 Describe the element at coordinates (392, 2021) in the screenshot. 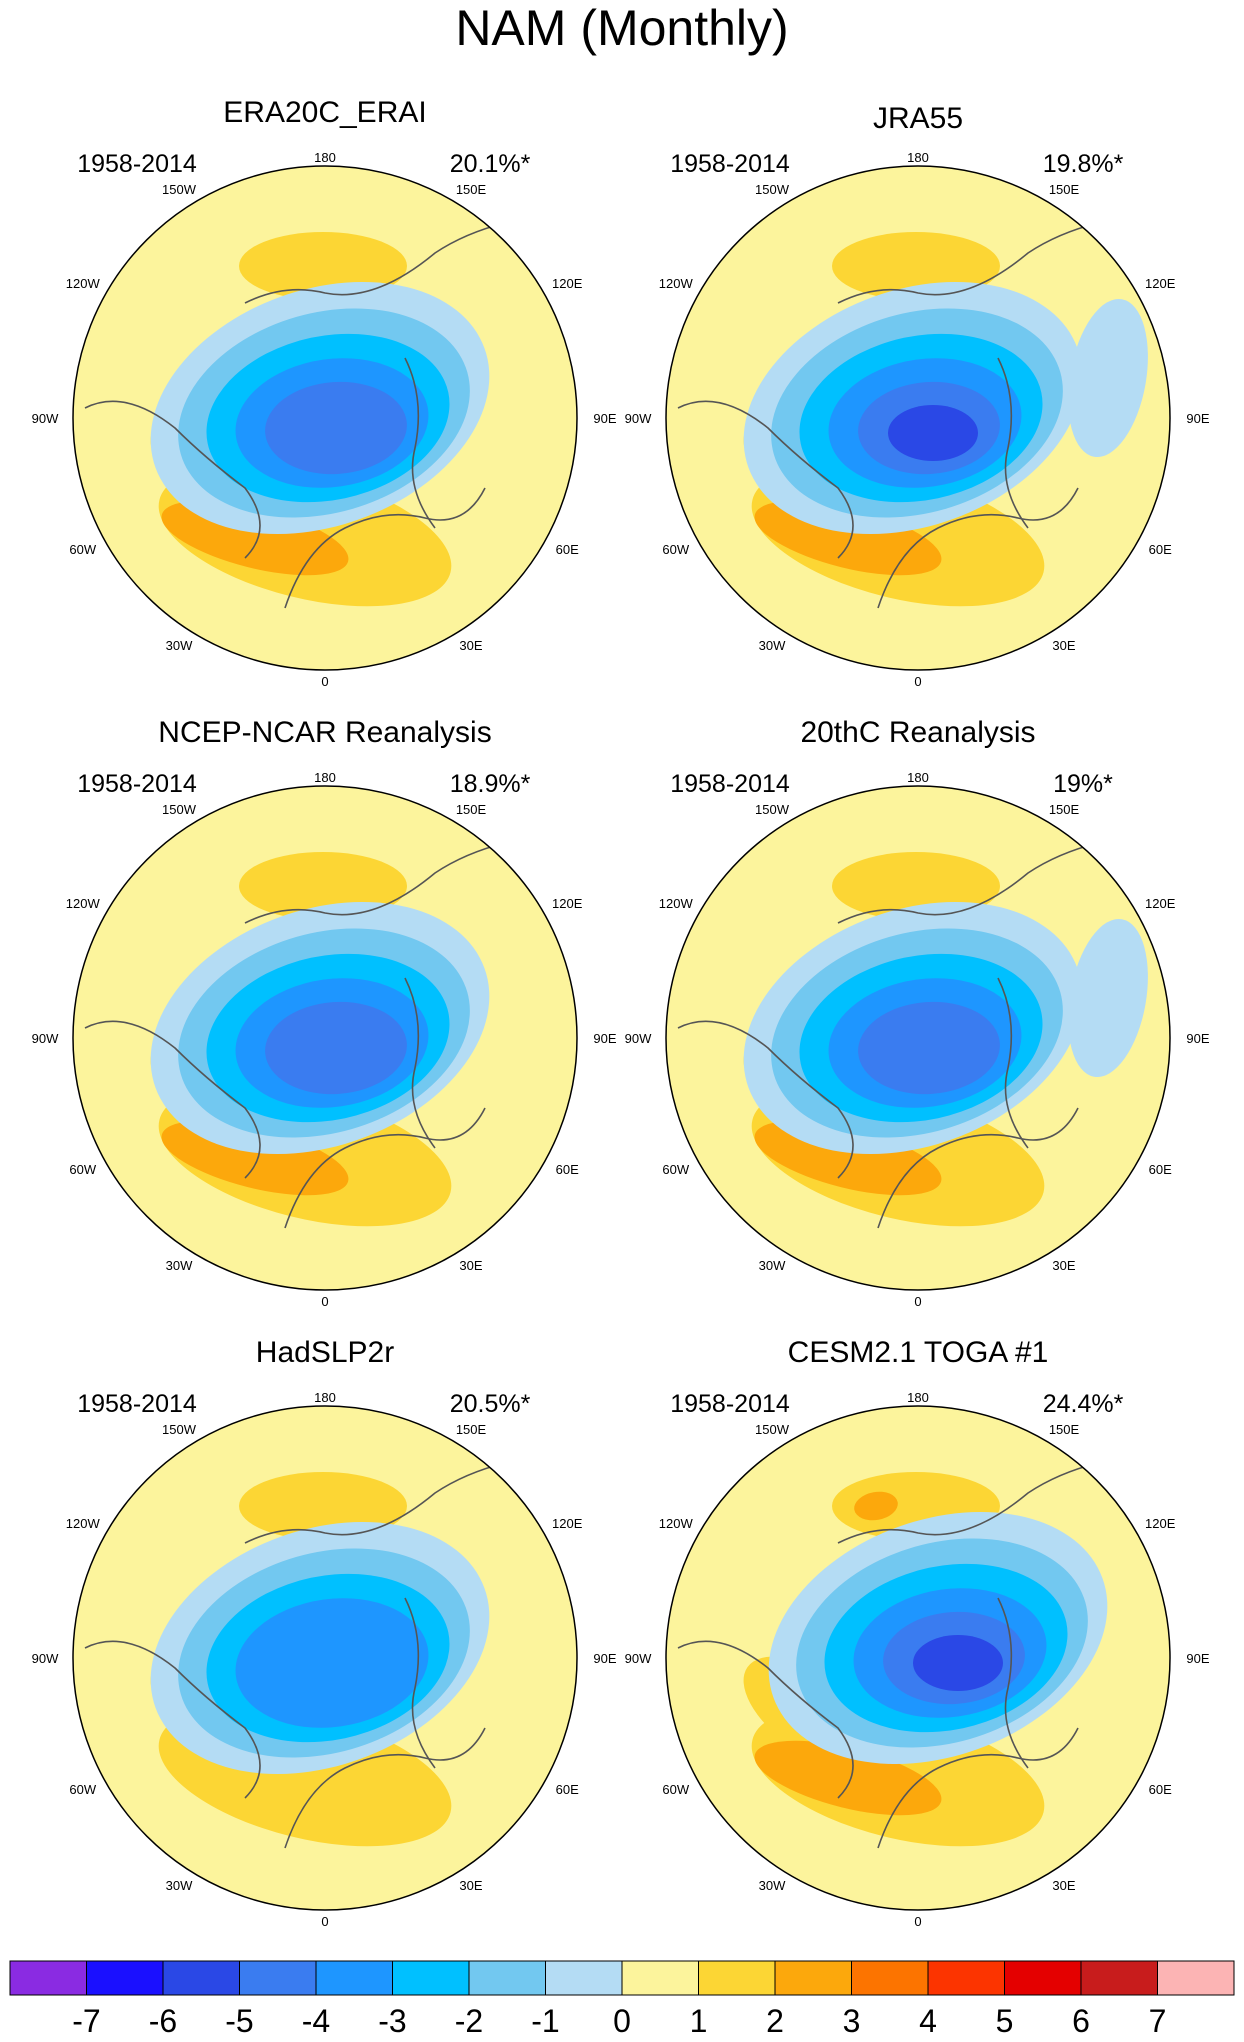

I see `colorbar-label: -3` at that location.